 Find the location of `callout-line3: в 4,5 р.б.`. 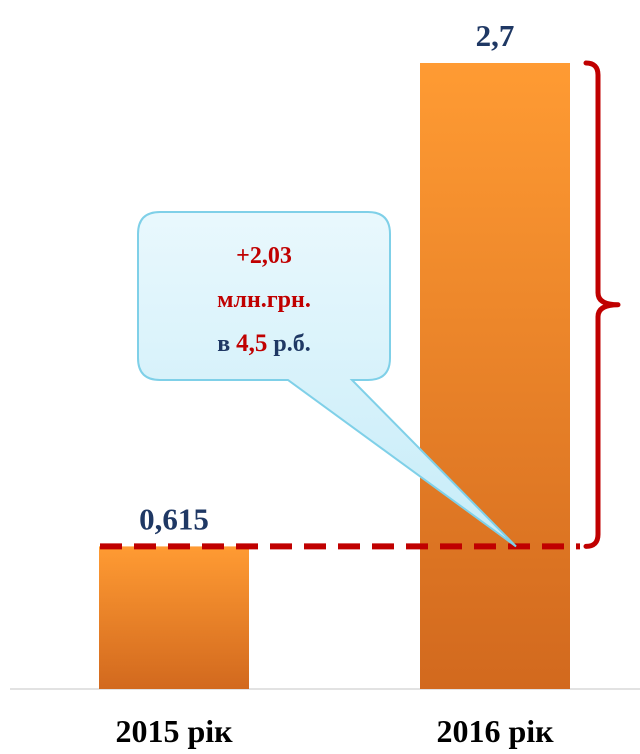

callout-line3: в 4,5 р.б. is located at coordinates (264, 343).